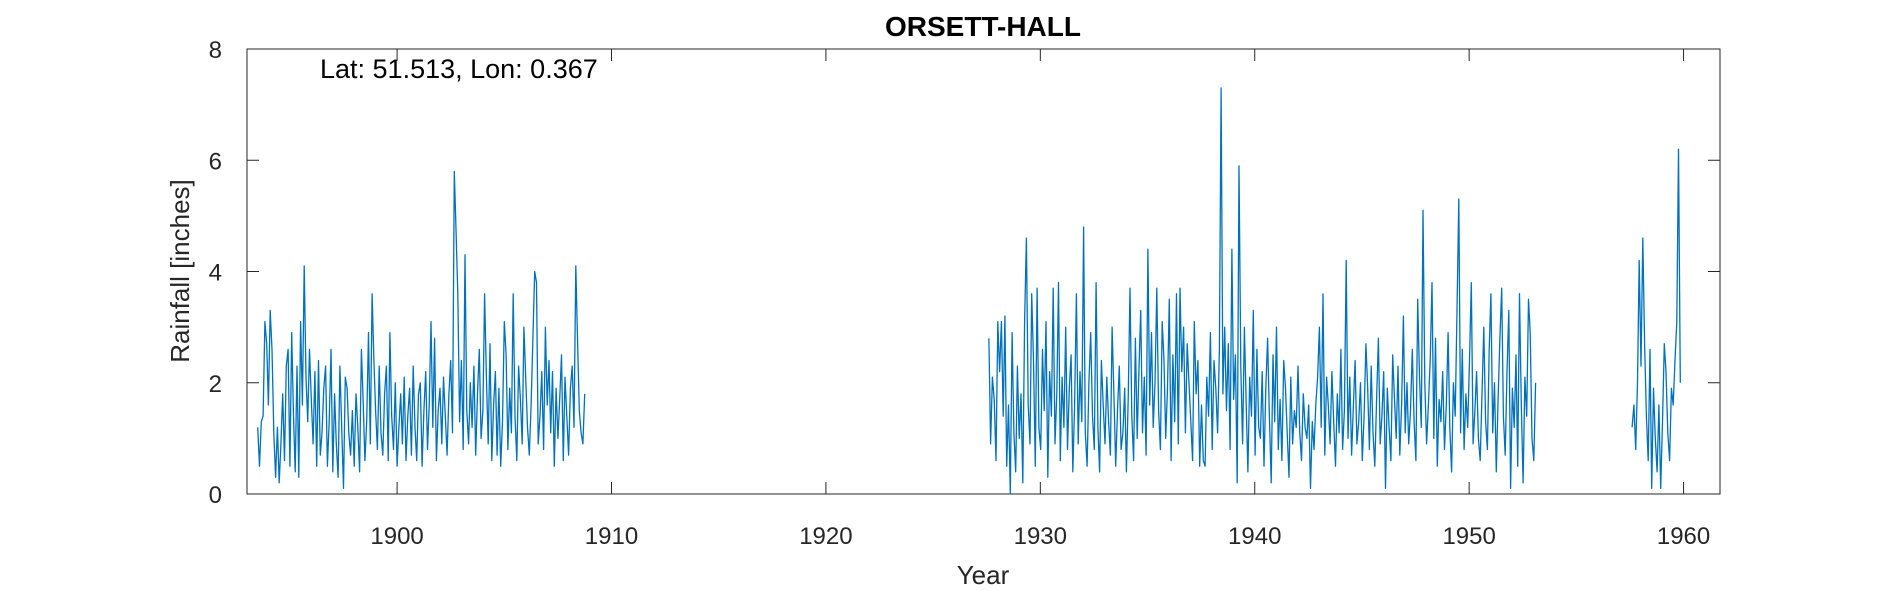 The width and height of the screenshot is (1890, 591). What do you see at coordinates (459, 69) in the screenshot?
I see `location-annotation: Lat: 51.513, Lon: 0.367` at bounding box center [459, 69].